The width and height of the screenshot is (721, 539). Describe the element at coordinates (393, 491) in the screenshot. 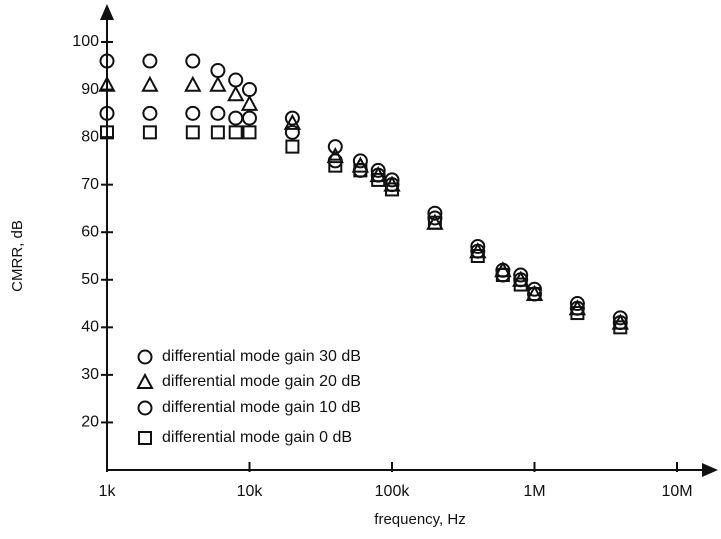

I see `x-tick-label: 100k` at that location.